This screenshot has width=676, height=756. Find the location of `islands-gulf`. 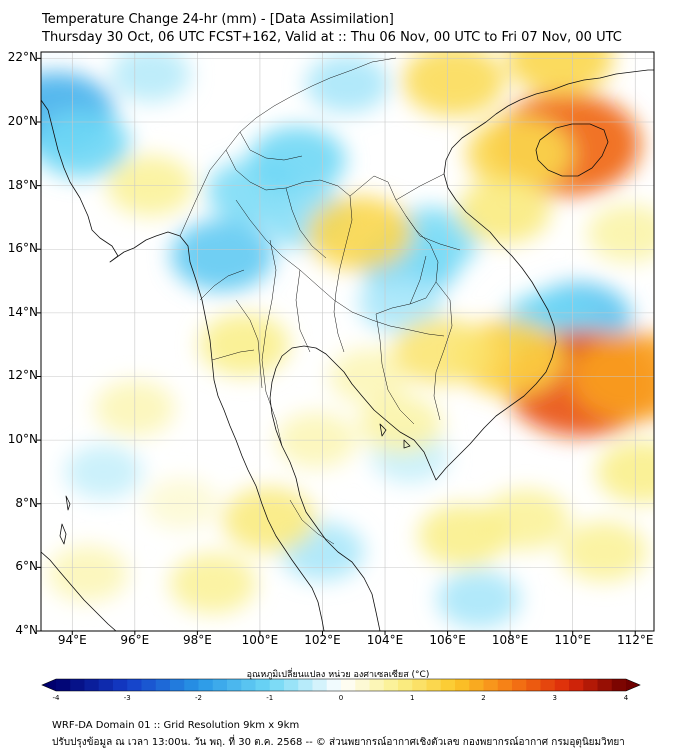

islands-gulf is located at coordinates (395, 436).